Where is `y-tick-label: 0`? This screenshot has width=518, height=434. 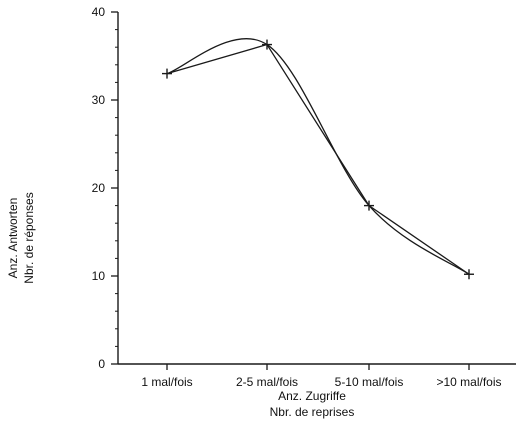 y-tick-label: 0 is located at coordinates (101, 364).